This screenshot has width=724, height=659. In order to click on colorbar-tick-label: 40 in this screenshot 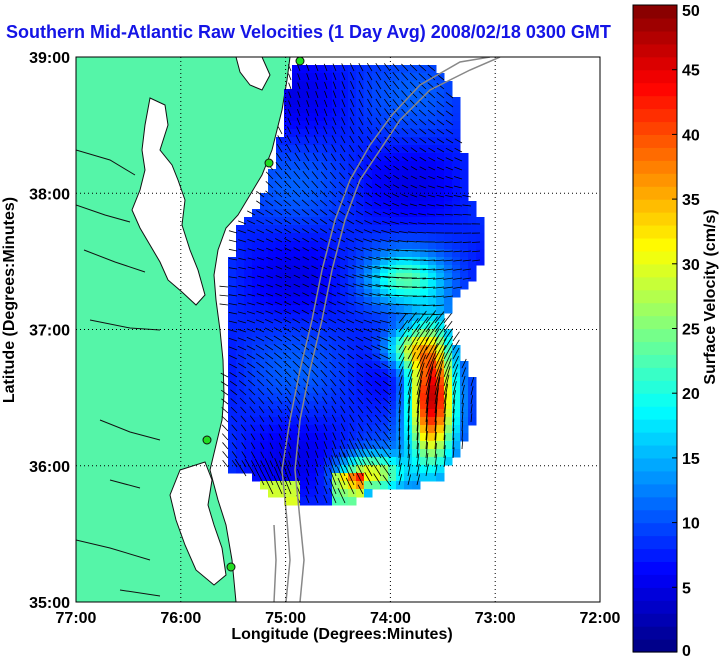, I will do `click(691, 135)`.